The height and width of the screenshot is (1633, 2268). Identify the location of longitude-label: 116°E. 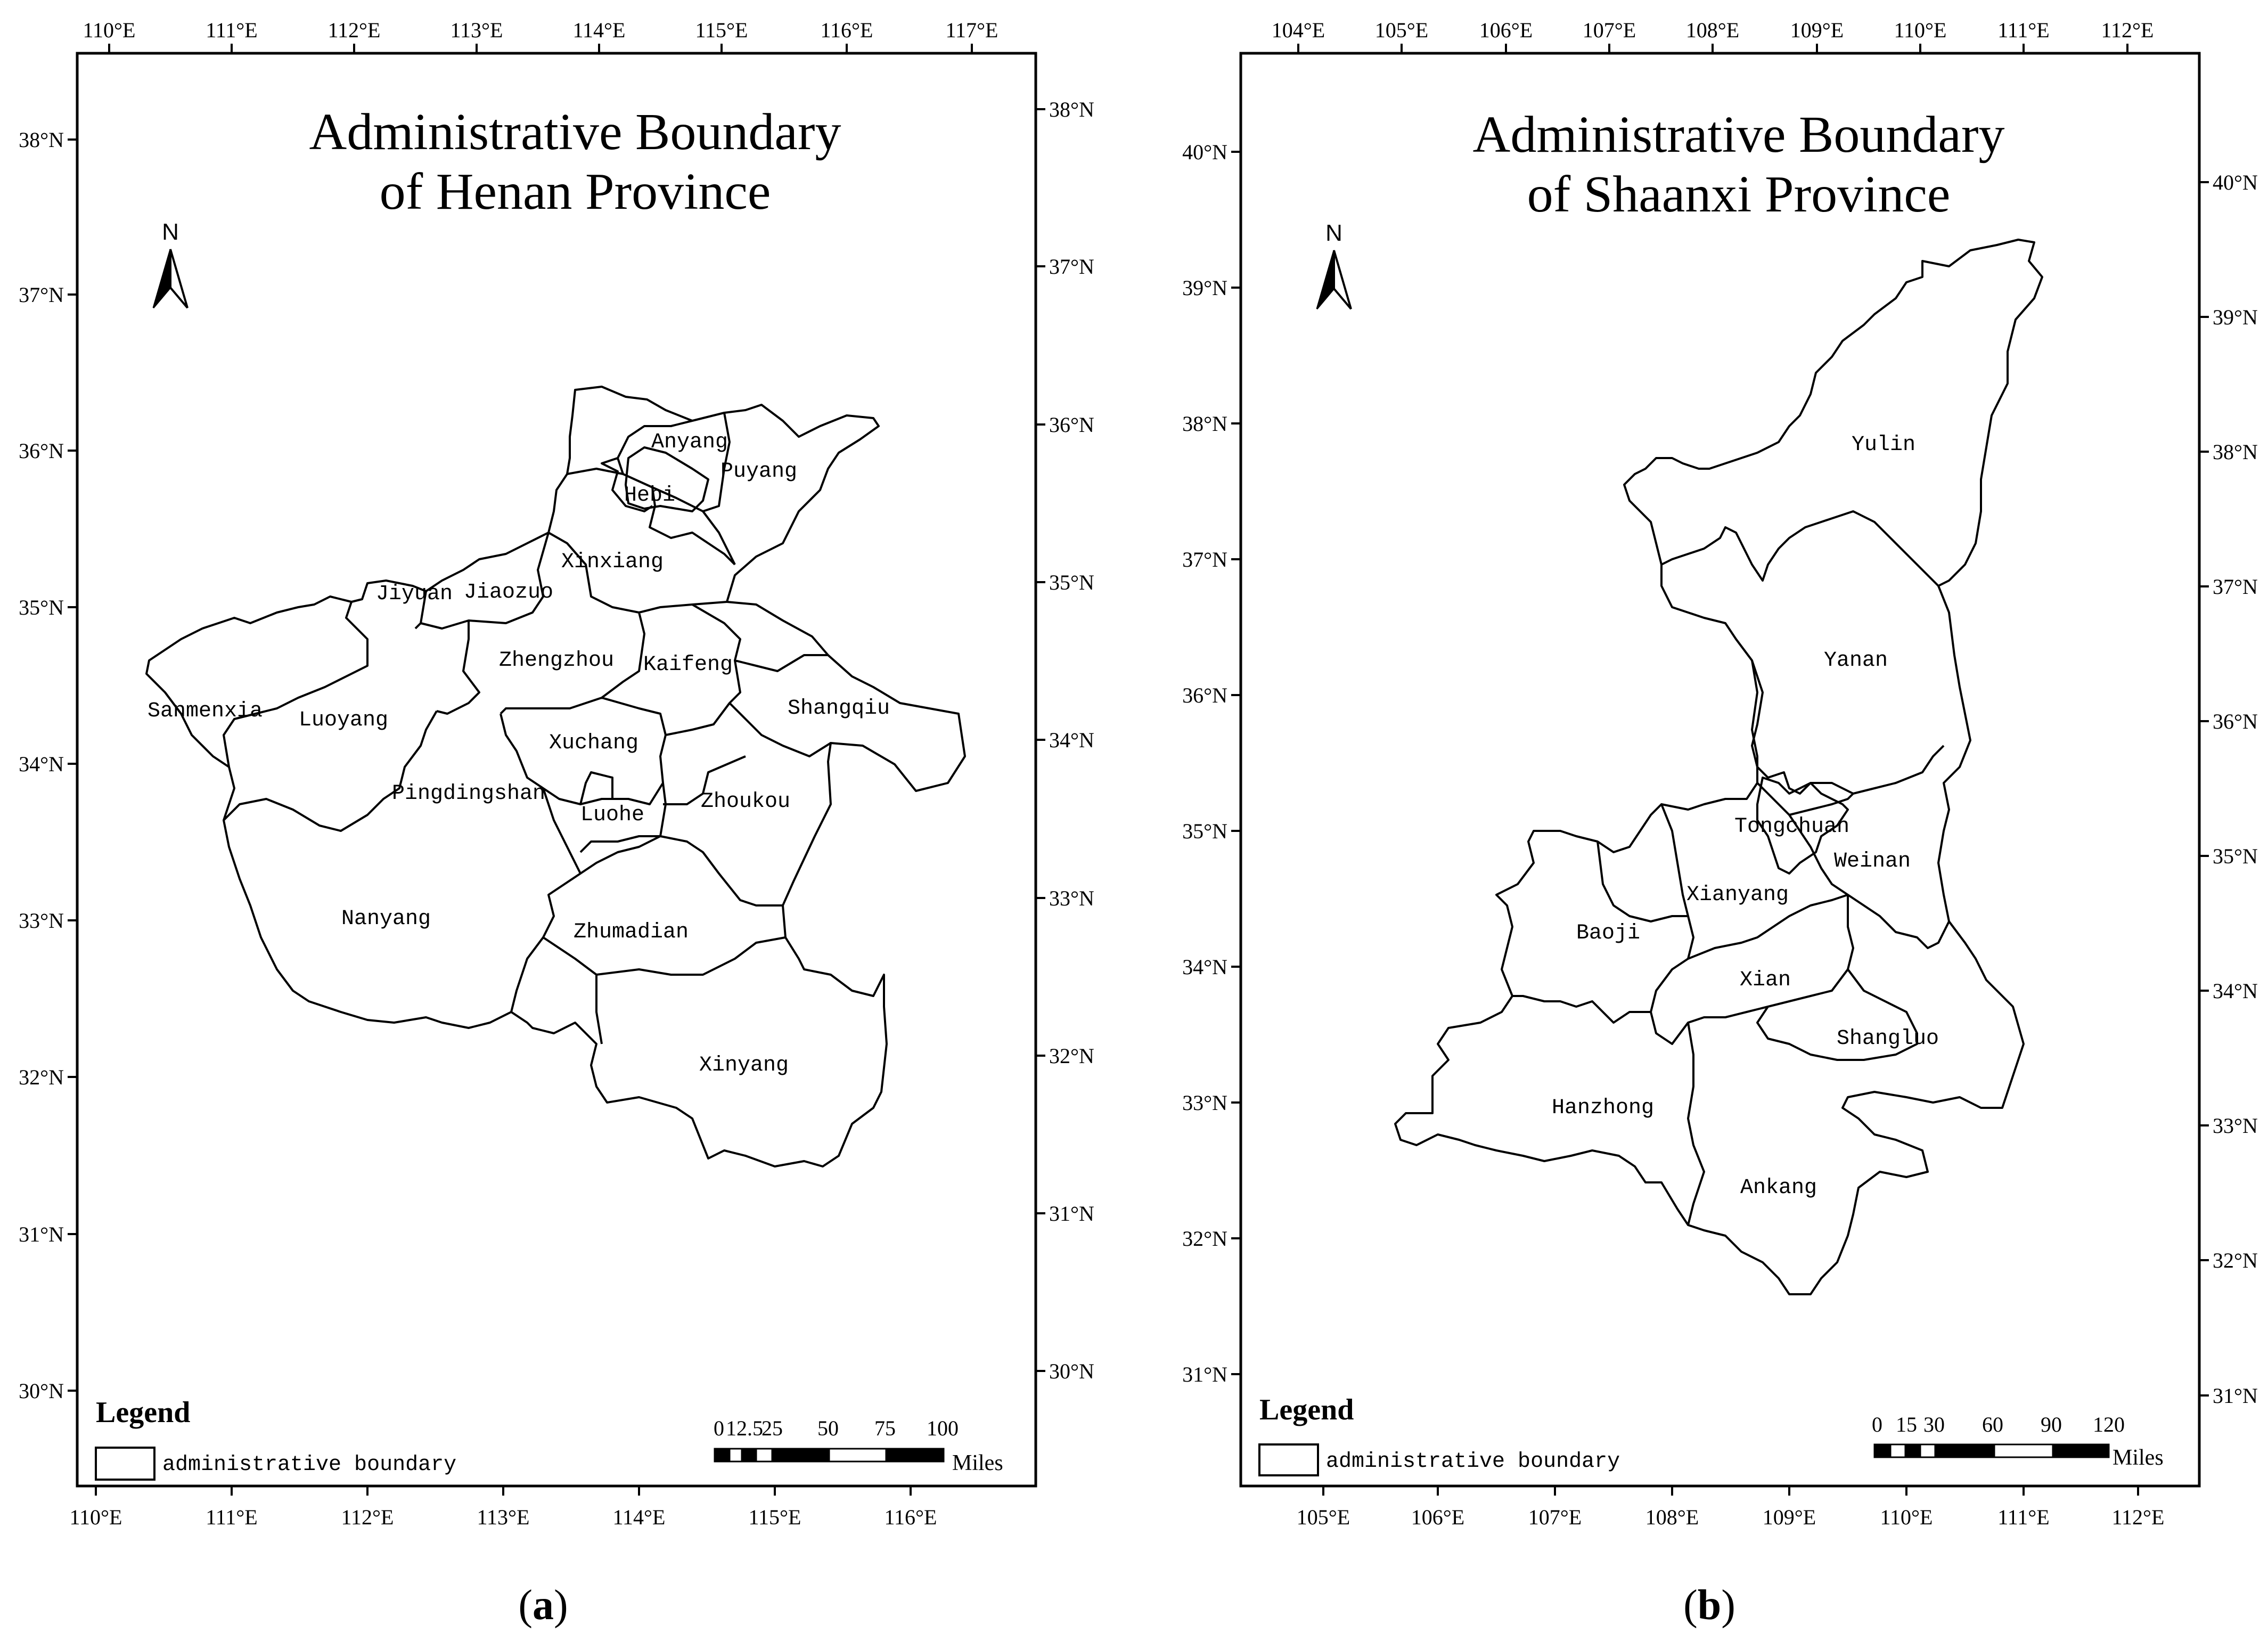
(847, 30).